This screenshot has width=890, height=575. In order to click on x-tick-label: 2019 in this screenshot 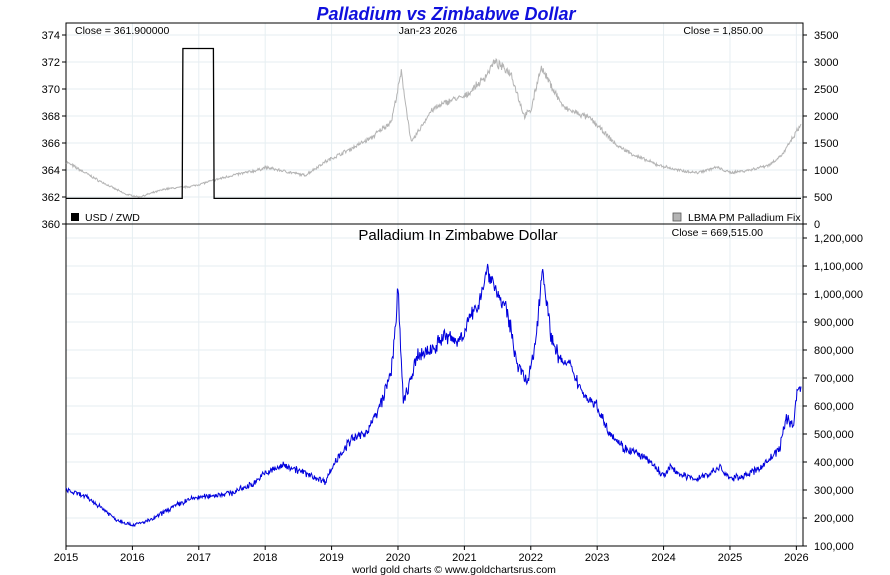, I will do `click(331, 558)`.